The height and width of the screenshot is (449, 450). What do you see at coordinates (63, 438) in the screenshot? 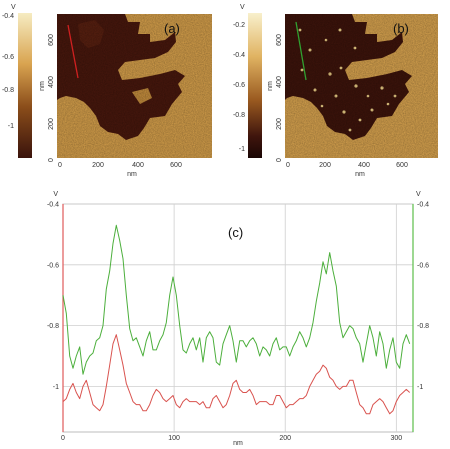
I see `x-tick-label: 0` at bounding box center [63, 438].